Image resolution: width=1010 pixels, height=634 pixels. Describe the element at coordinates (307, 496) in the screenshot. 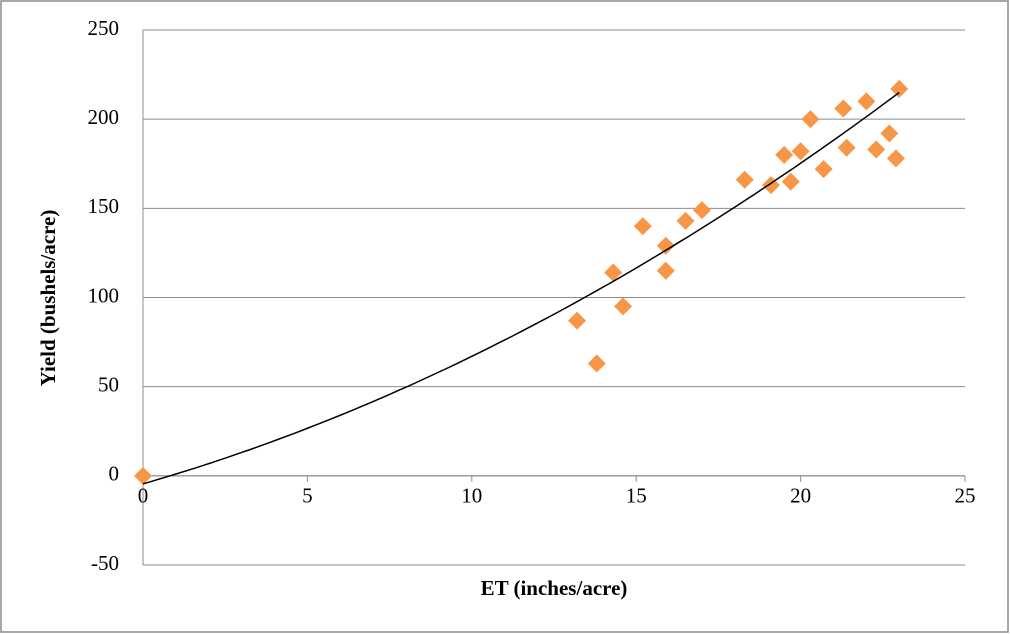

I see `x-tick-label: 5` at that location.